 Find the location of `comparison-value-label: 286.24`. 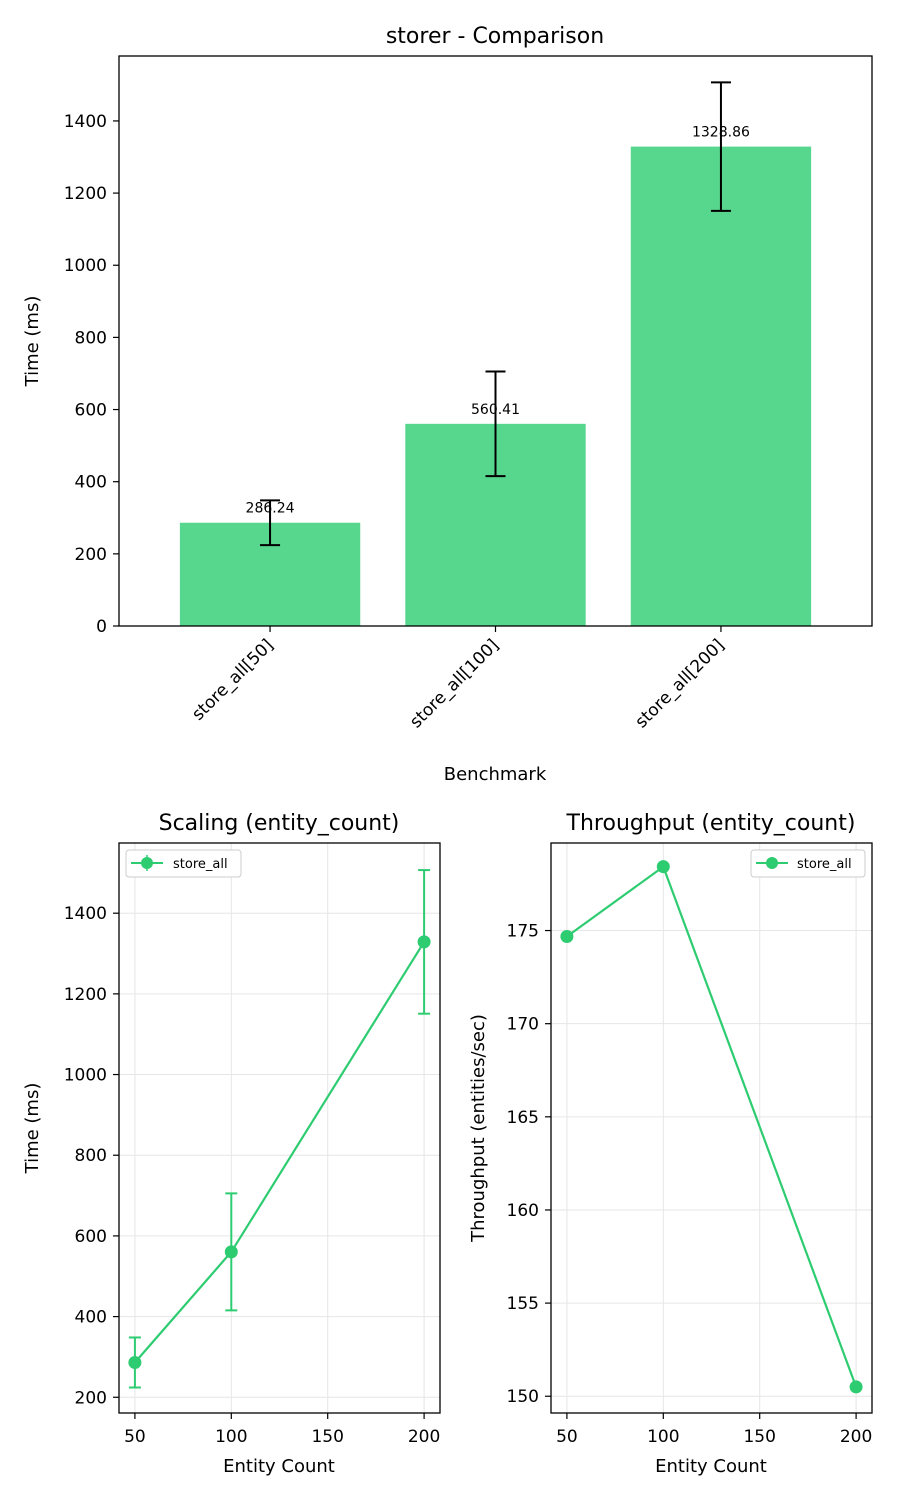

comparison-value-label: 286.24 is located at coordinates (270, 509).